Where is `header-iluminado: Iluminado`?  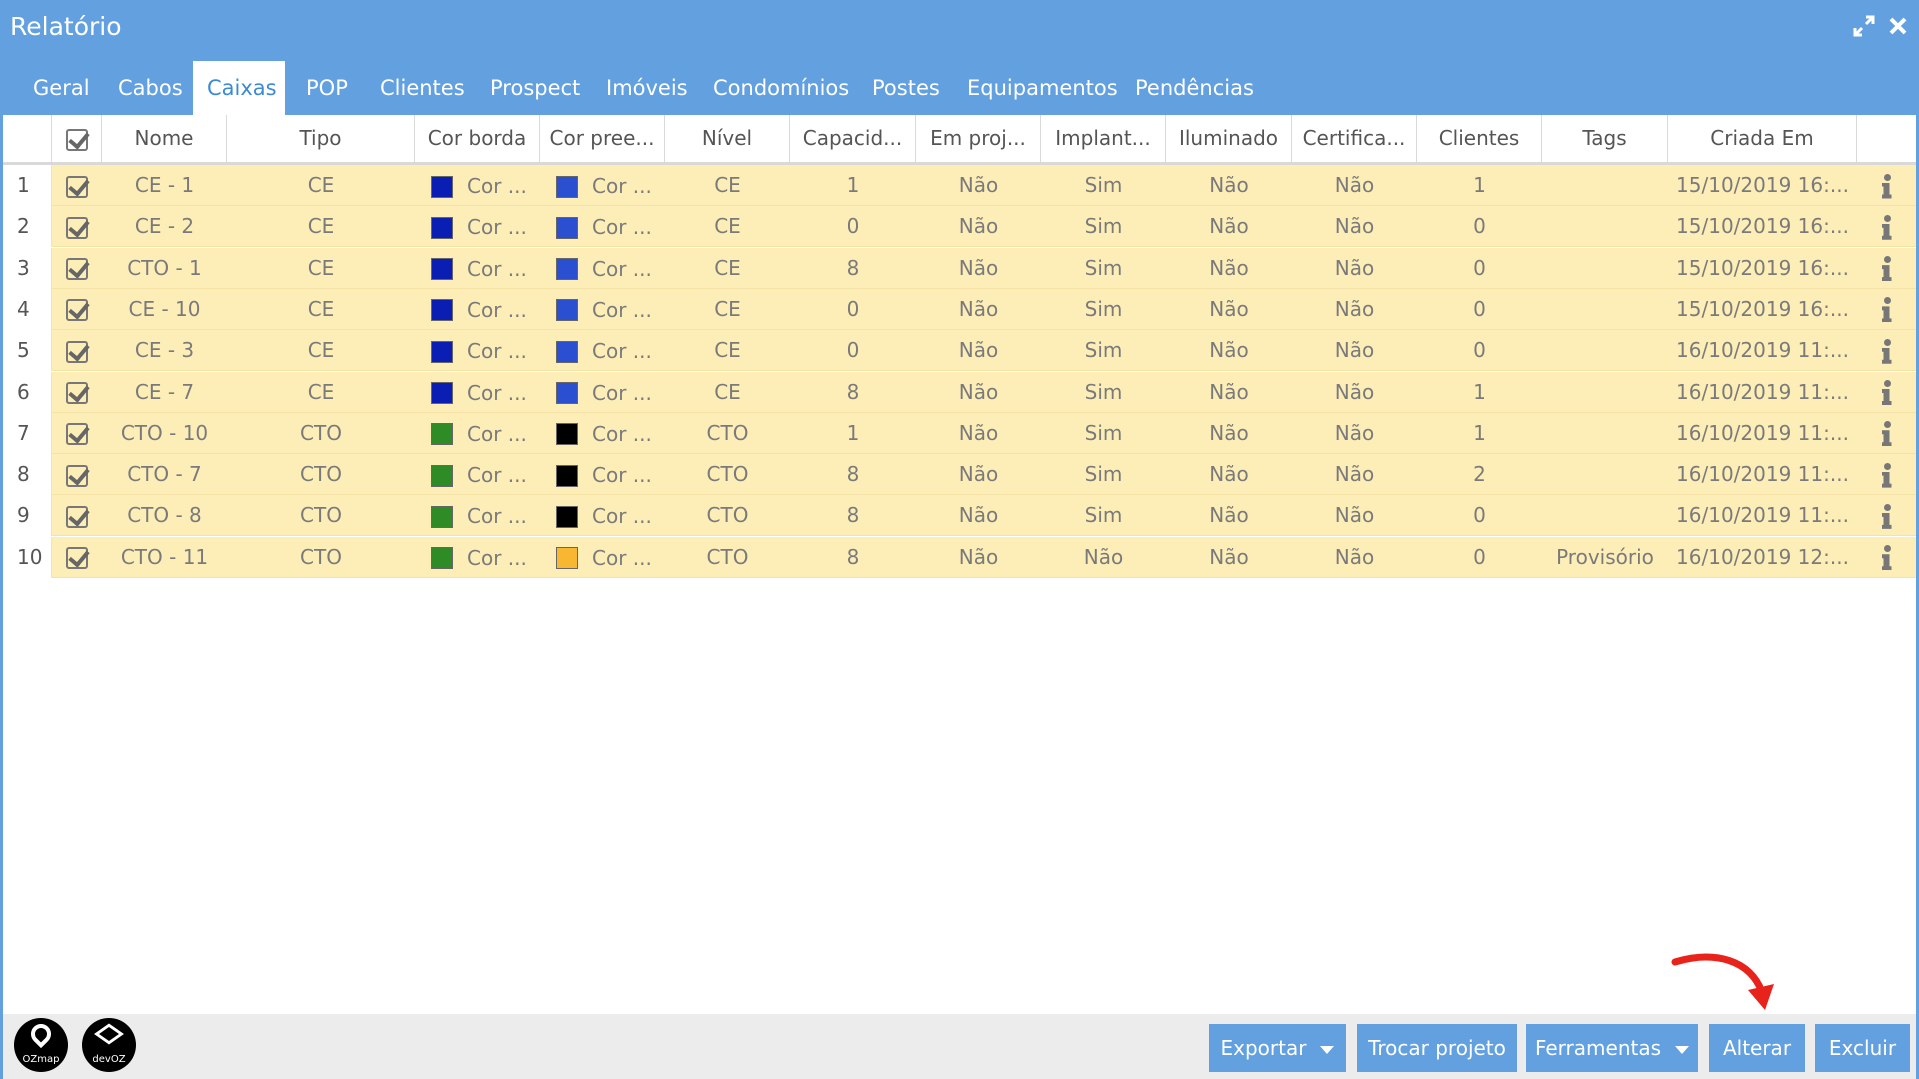 header-iluminado: Iluminado is located at coordinates (1229, 138).